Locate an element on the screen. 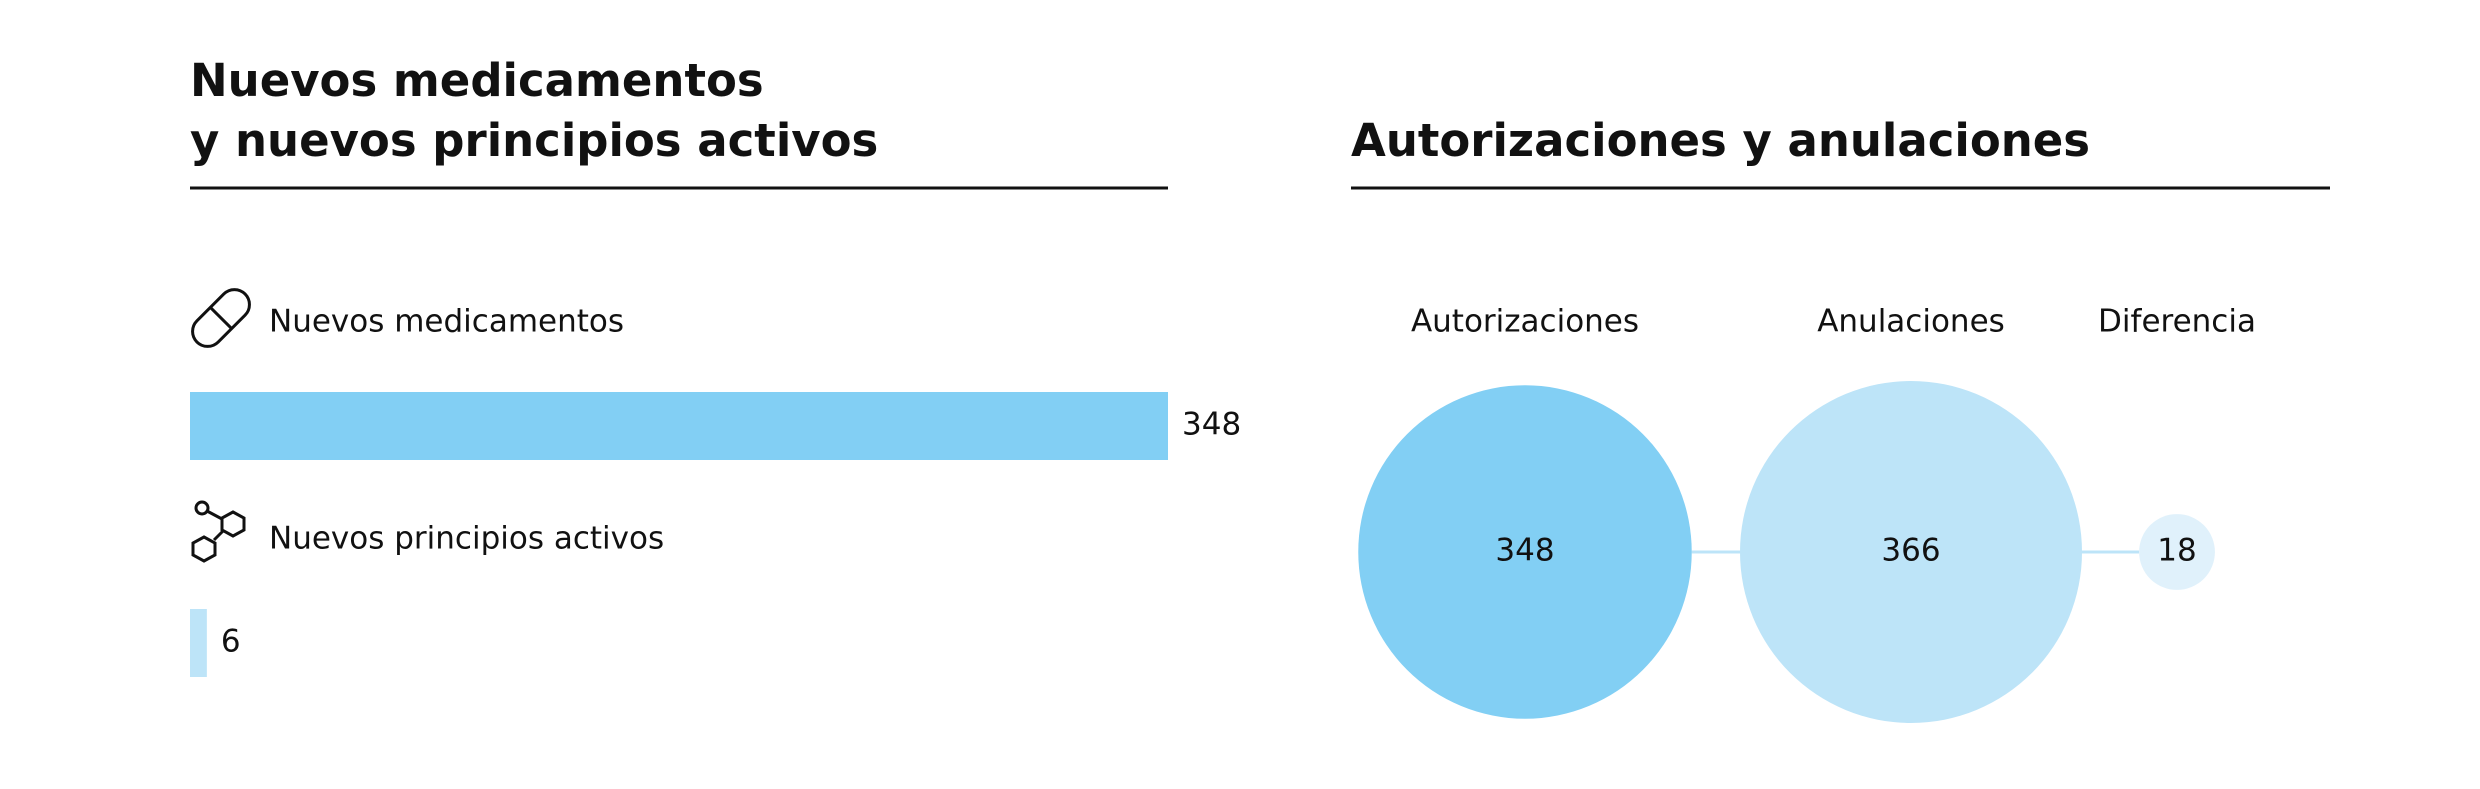 The width and height of the screenshot is (2480, 789). value-label: 366 is located at coordinates (1910, 551).